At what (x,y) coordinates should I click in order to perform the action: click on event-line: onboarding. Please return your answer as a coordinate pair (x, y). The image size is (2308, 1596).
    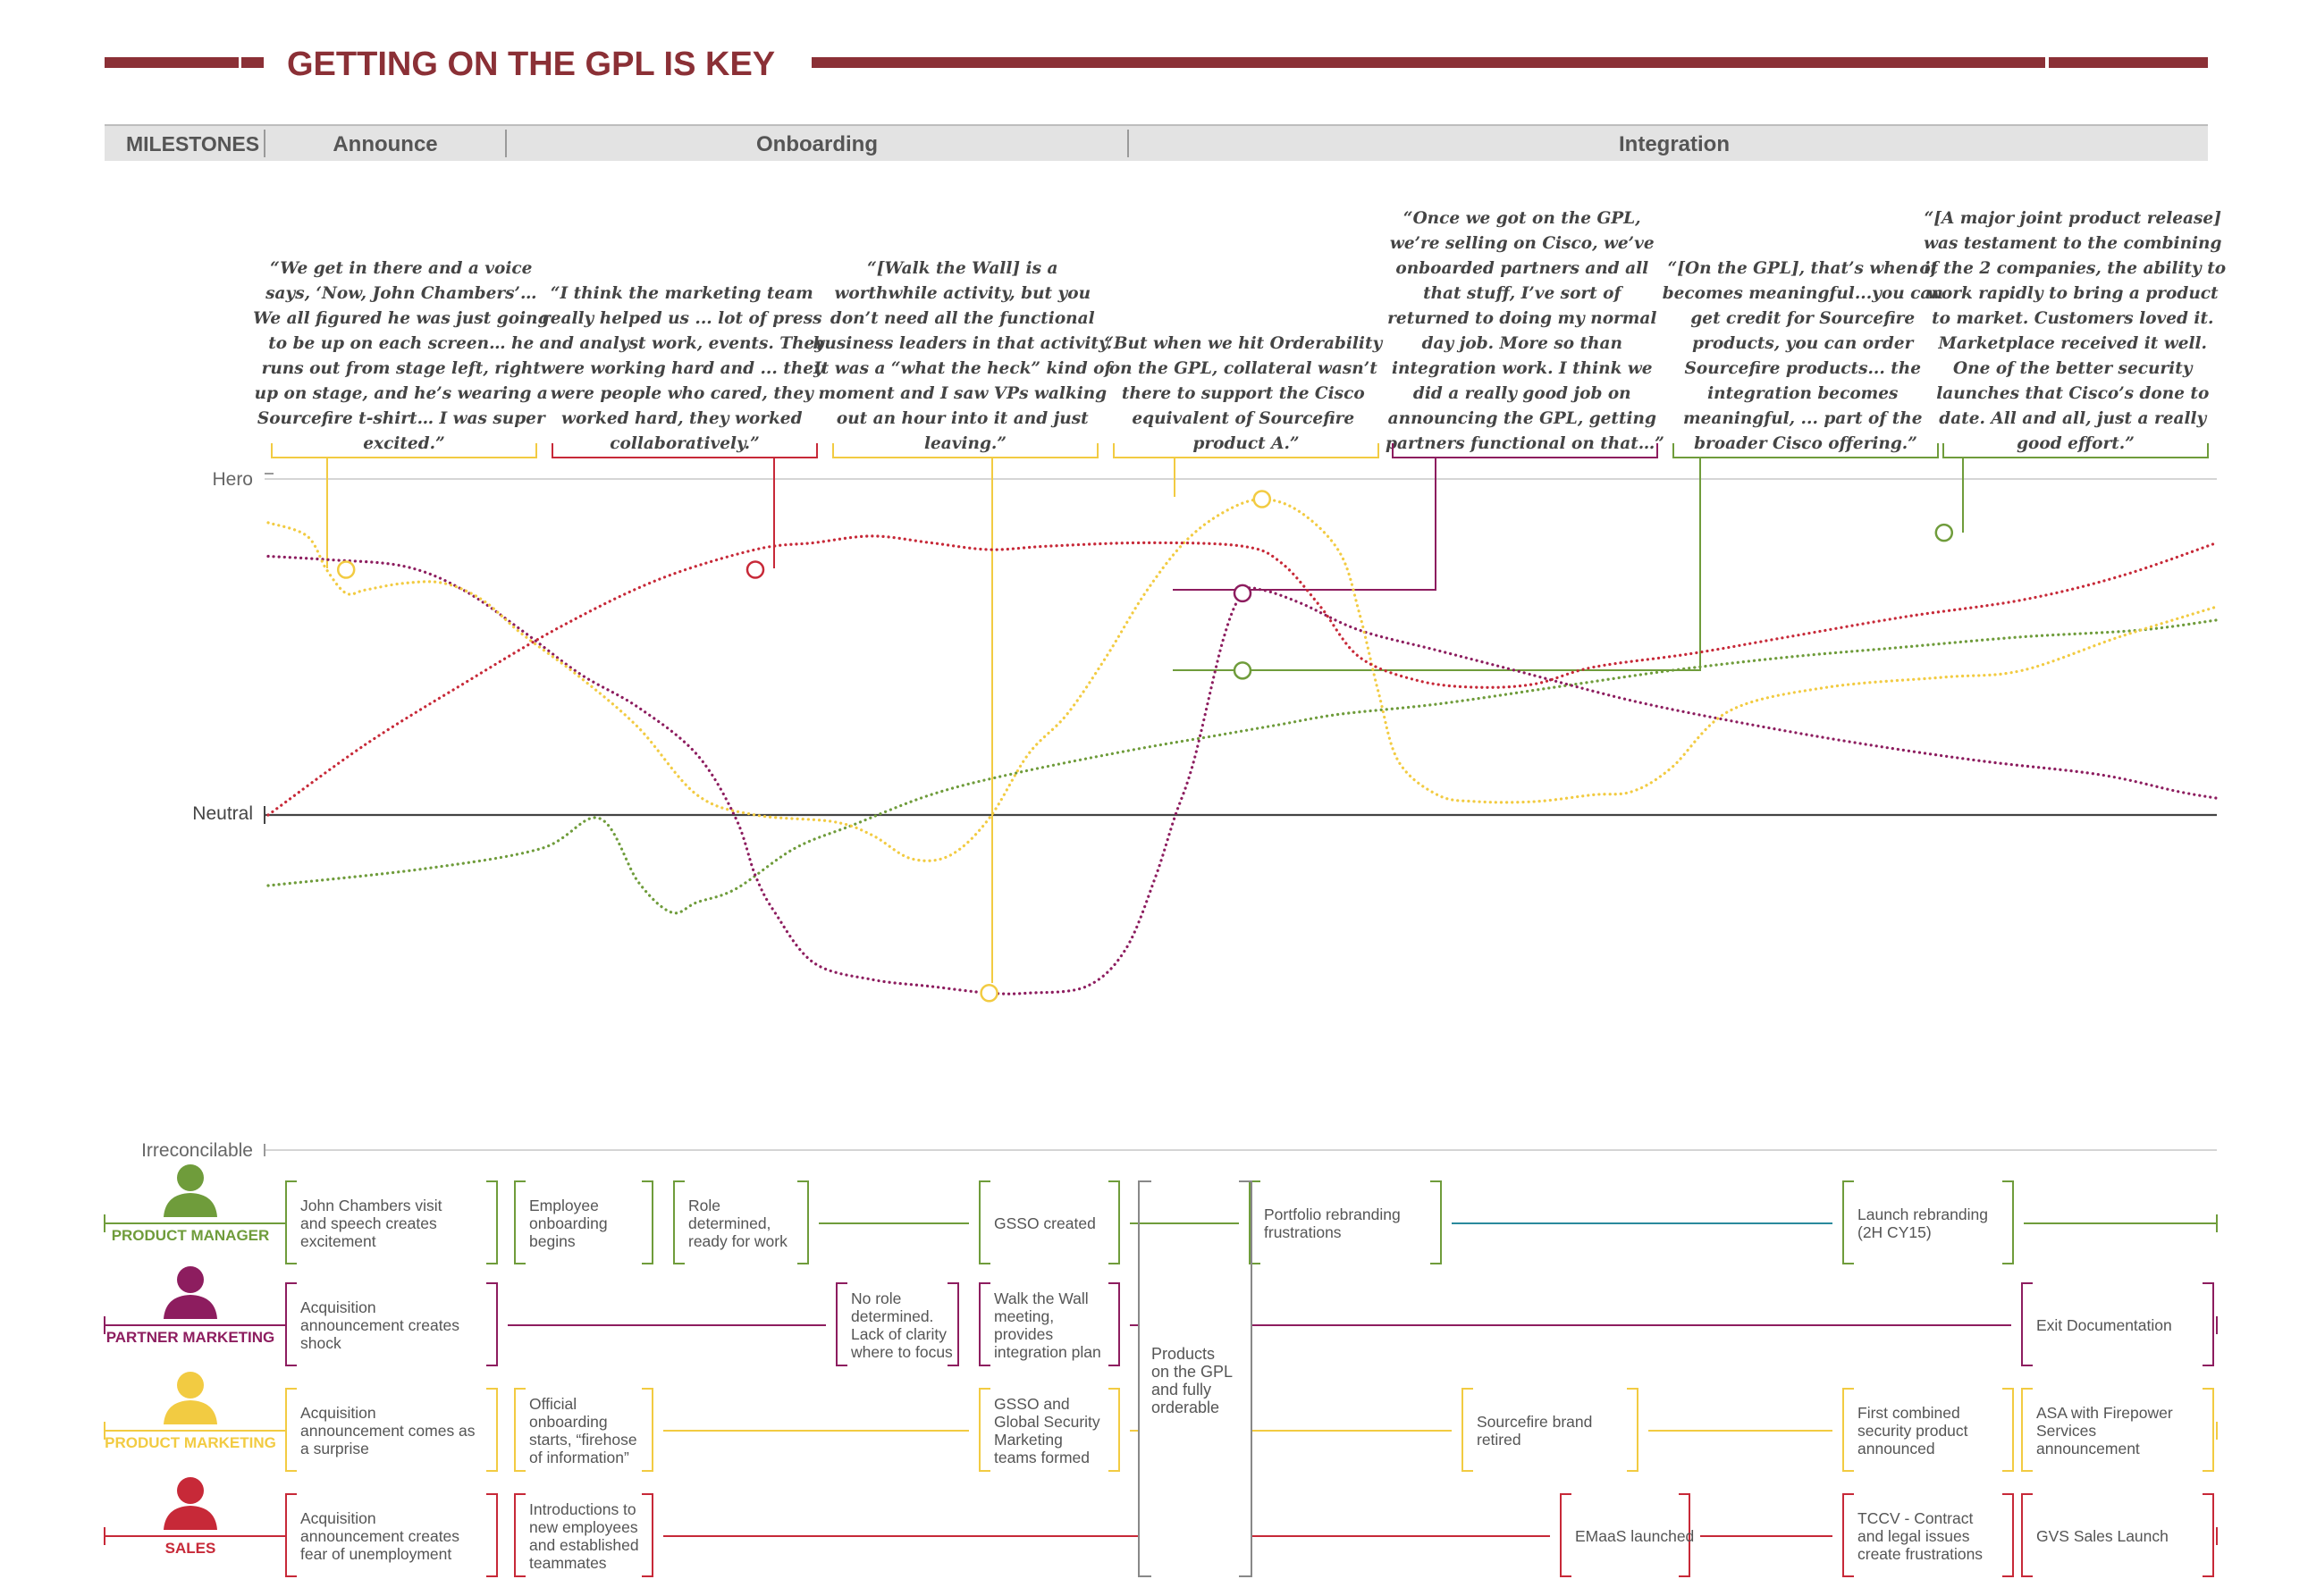
    Looking at the image, I should click on (568, 1422).